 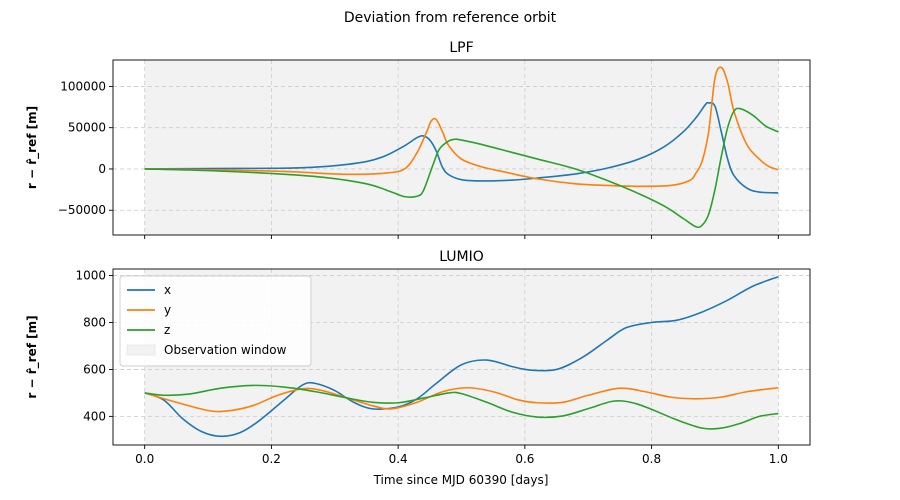 I want to click on series-line-x, so click(x=461, y=147).